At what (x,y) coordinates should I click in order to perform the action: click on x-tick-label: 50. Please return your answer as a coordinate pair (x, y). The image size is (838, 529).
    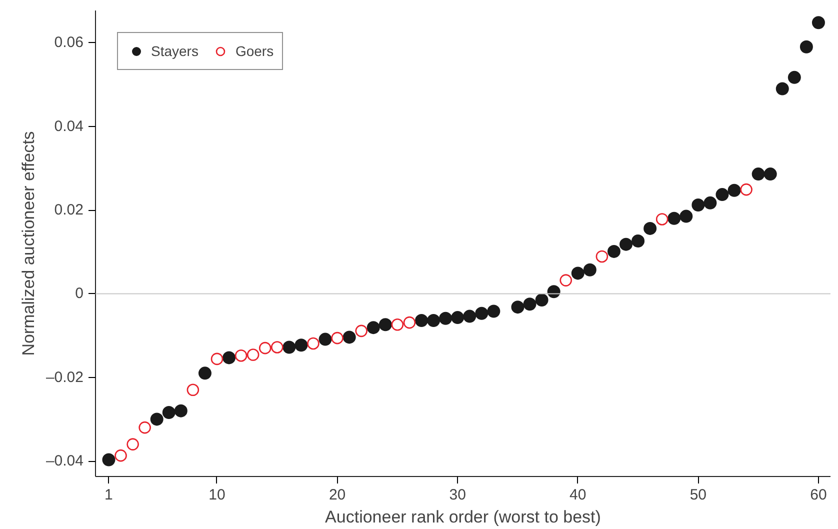
    Looking at the image, I should click on (698, 495).